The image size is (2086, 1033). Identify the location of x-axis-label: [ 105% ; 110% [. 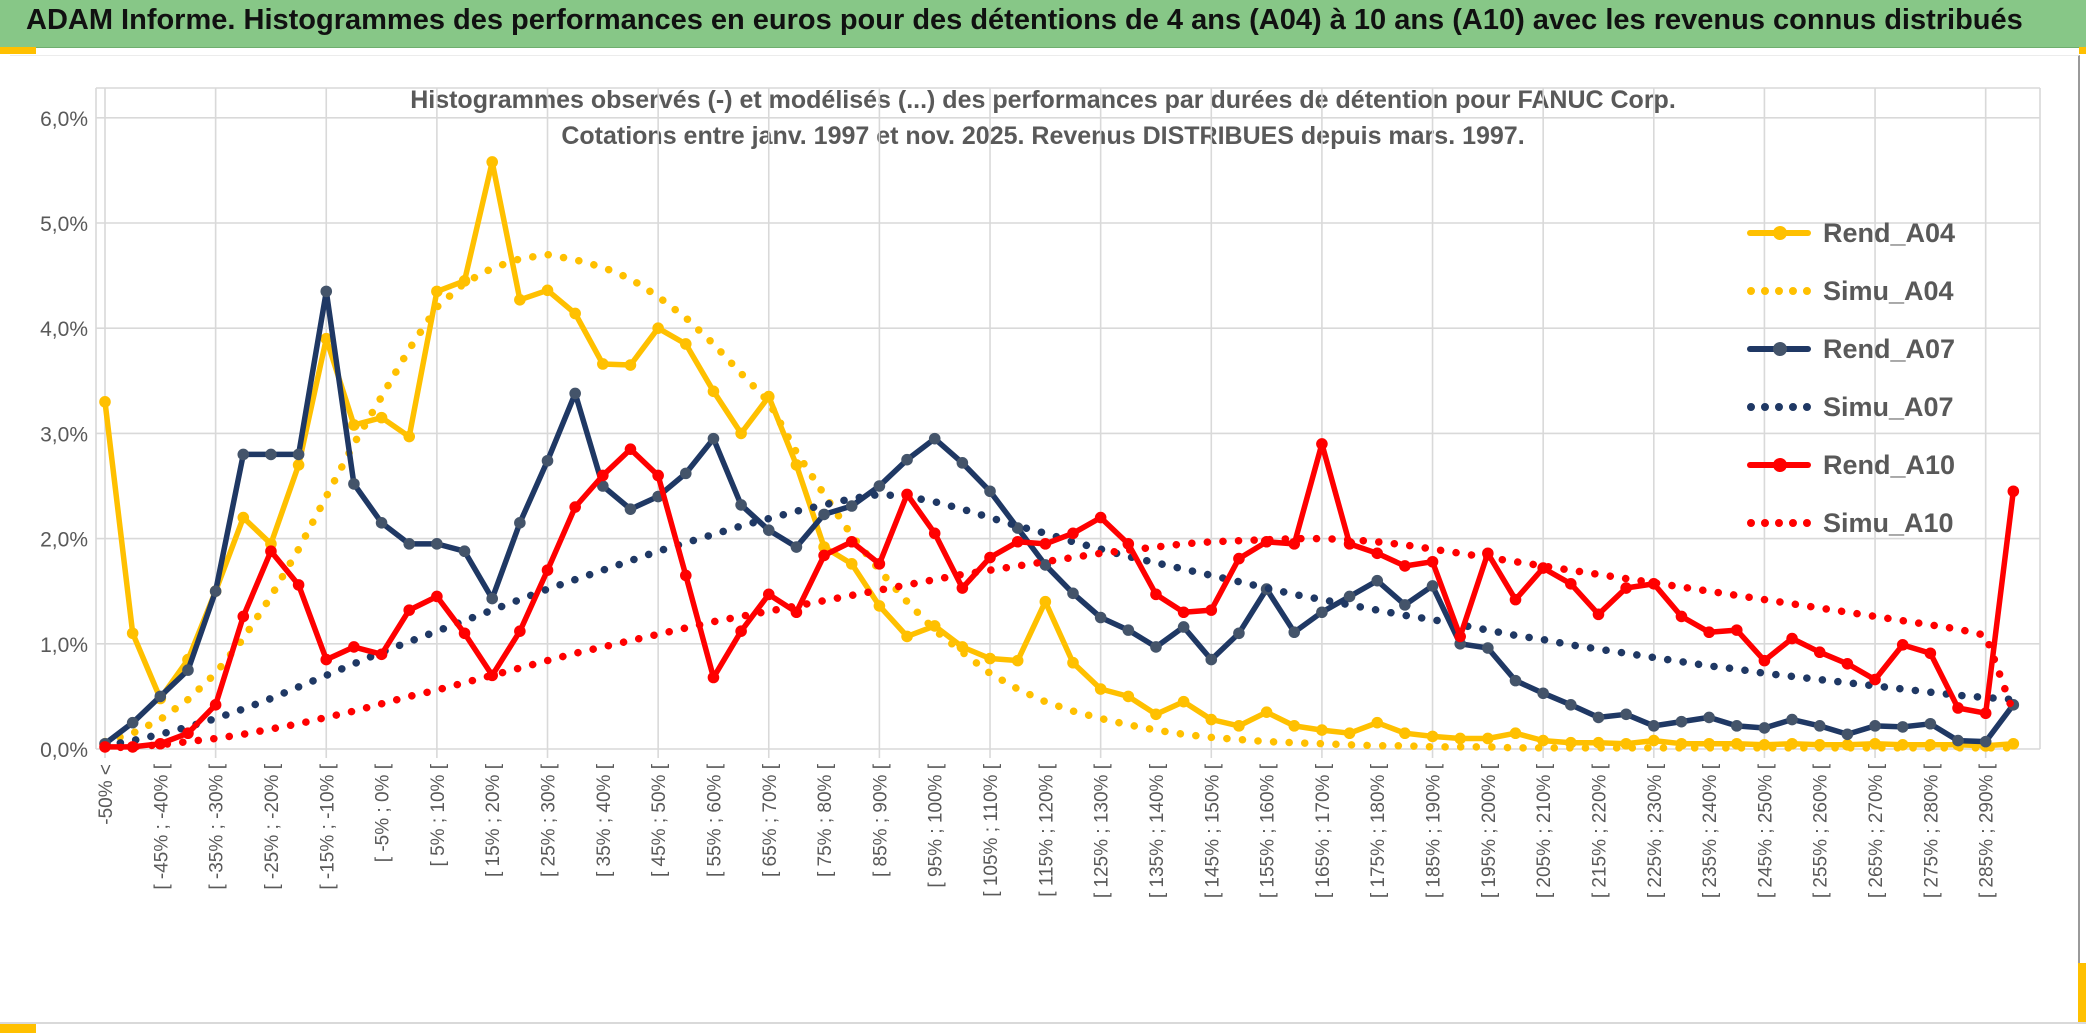
(991, 829).